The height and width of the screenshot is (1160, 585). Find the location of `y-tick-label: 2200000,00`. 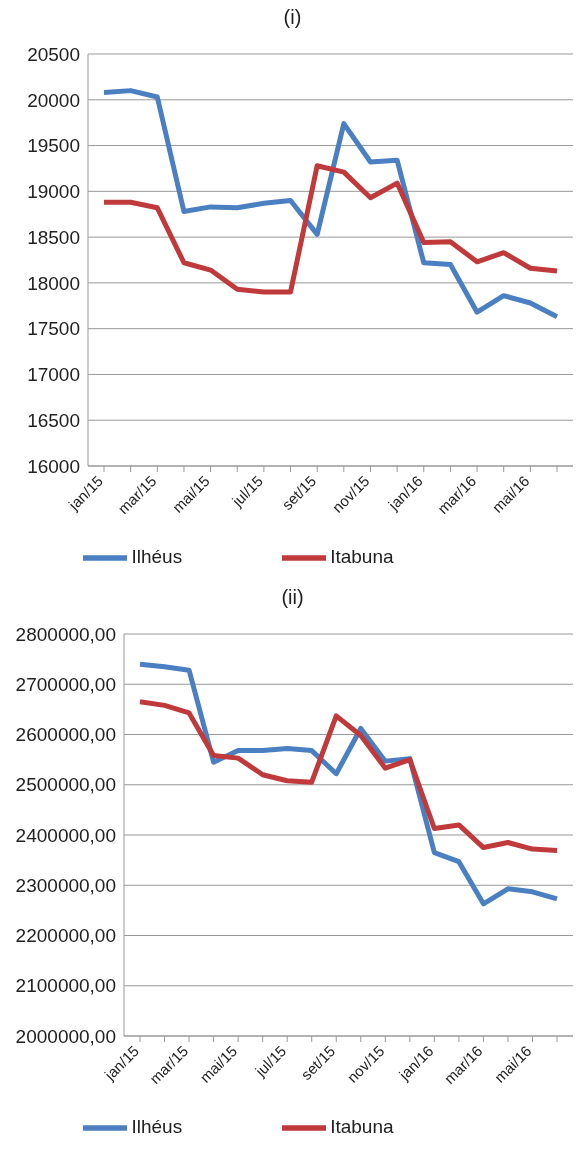

y-tick-label: 2200000,00 is located at coordinates (65, 936).